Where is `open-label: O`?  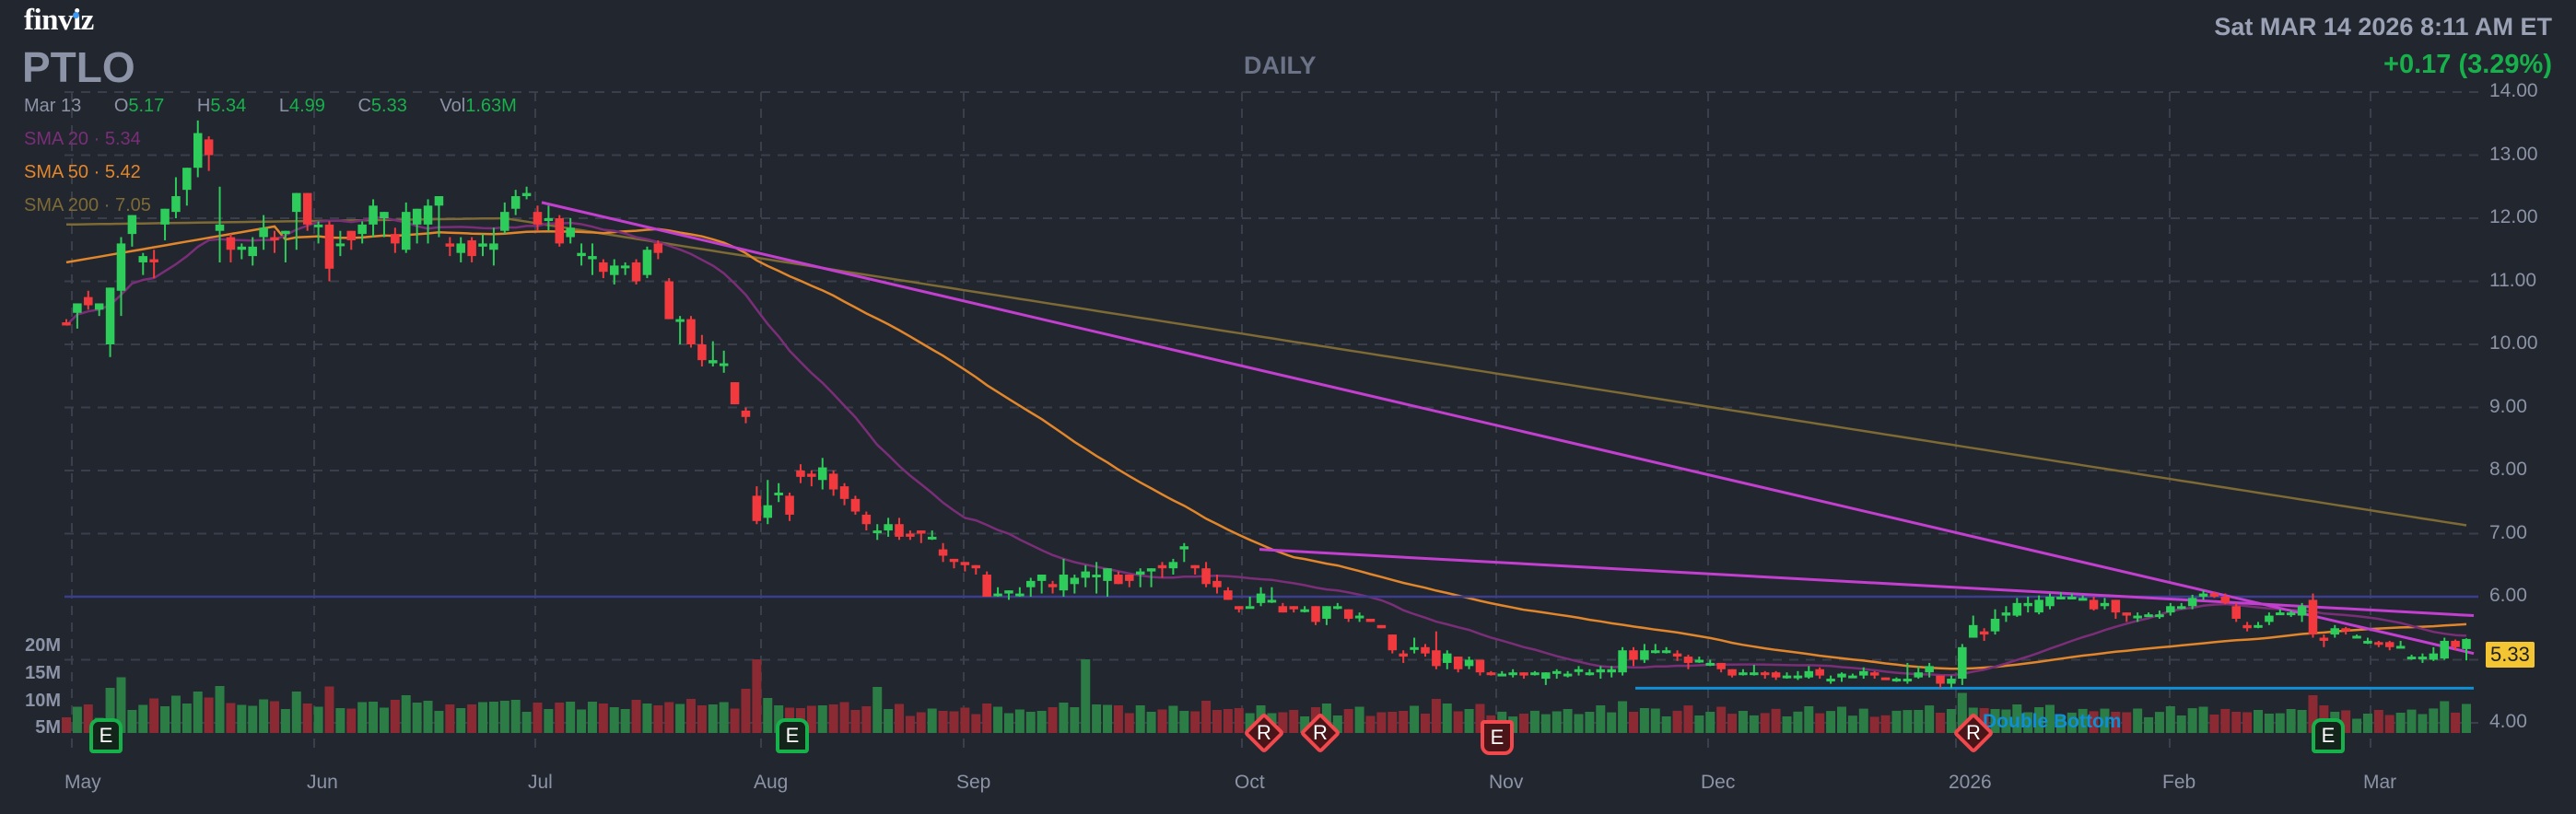
open-label: O is located at coordinates (121, 106).